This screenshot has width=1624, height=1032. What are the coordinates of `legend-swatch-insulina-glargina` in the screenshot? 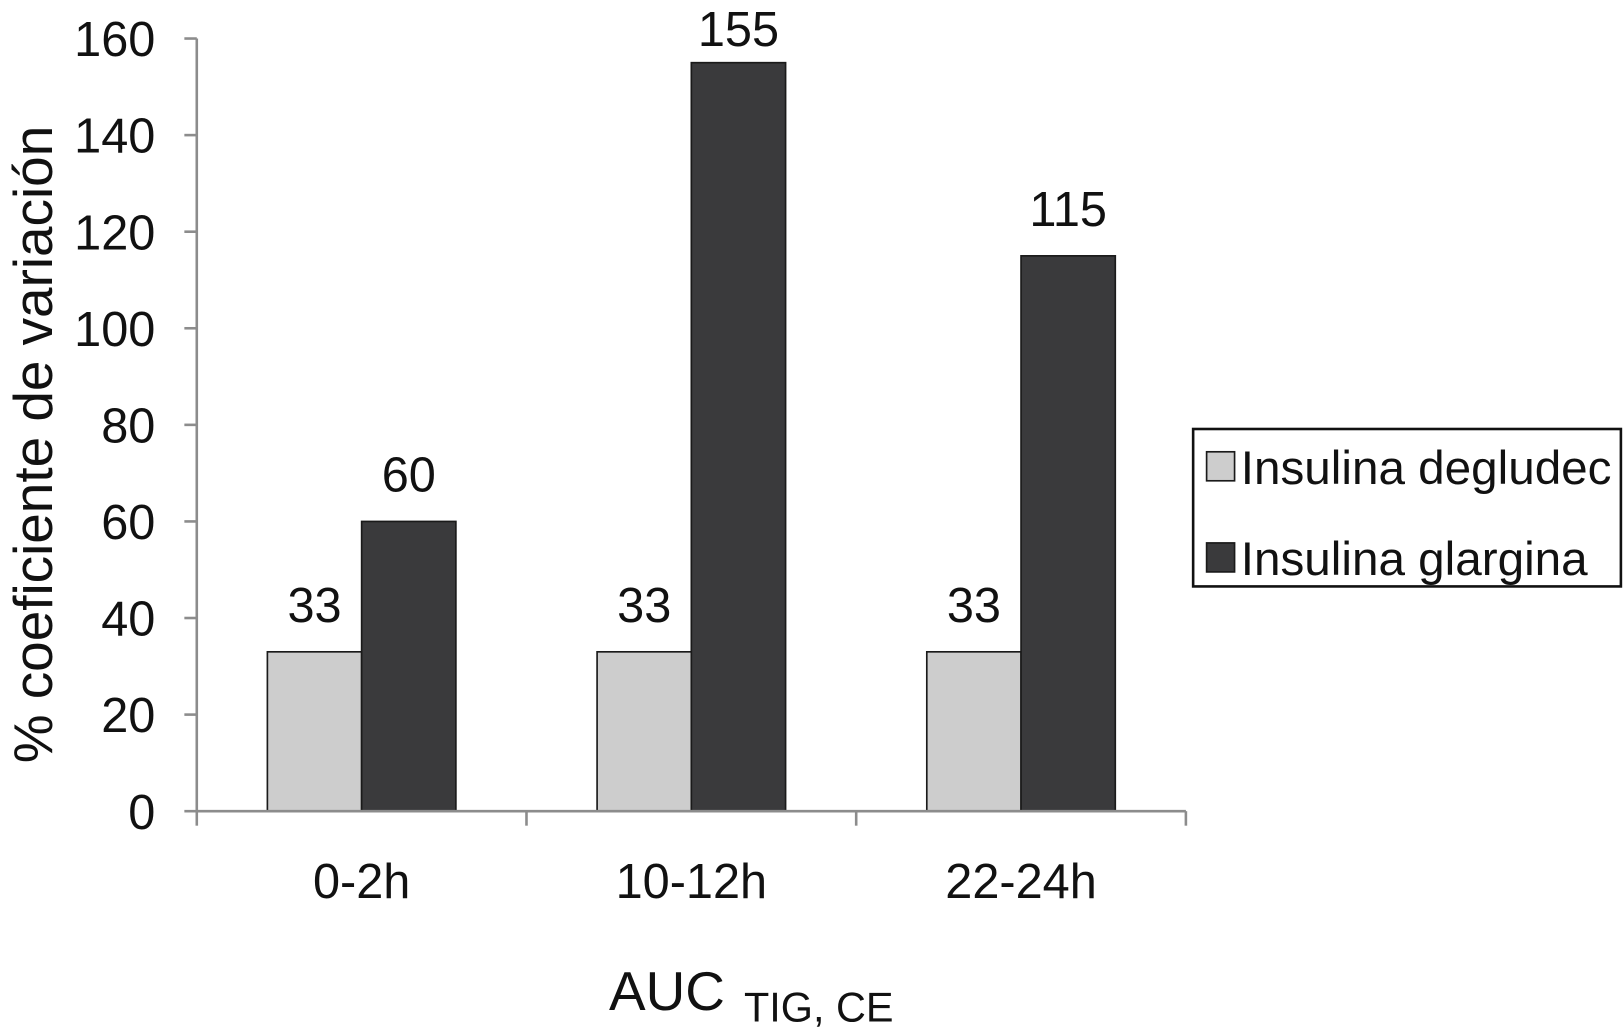 It's located at (1220, 557).